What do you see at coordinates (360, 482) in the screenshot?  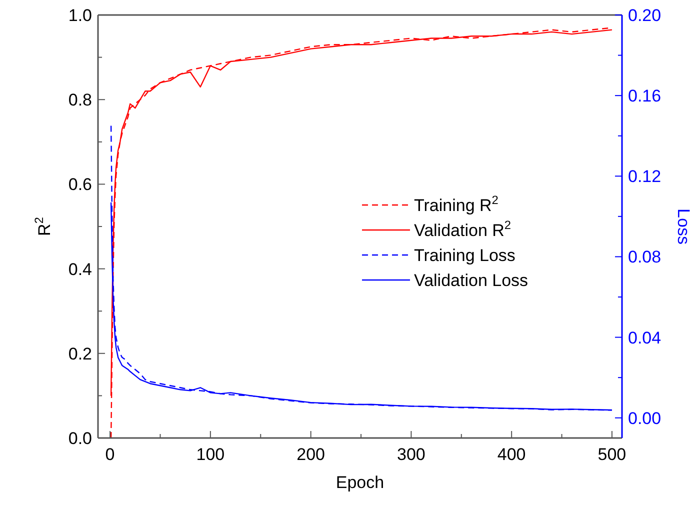 I see `x-axis-title: Epoch` at bounding box center [360, 482].